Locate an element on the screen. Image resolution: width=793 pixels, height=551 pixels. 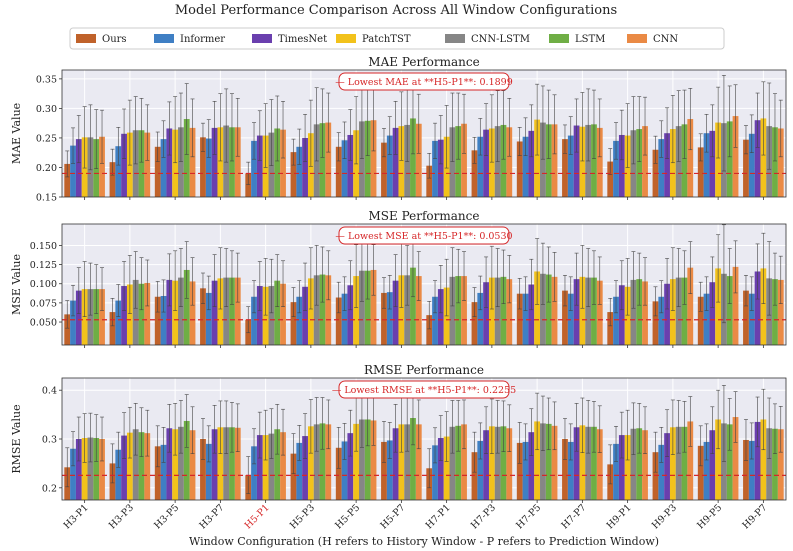
bar-mse-patchtst-h9-p5 is located at coordinates (718, 306).